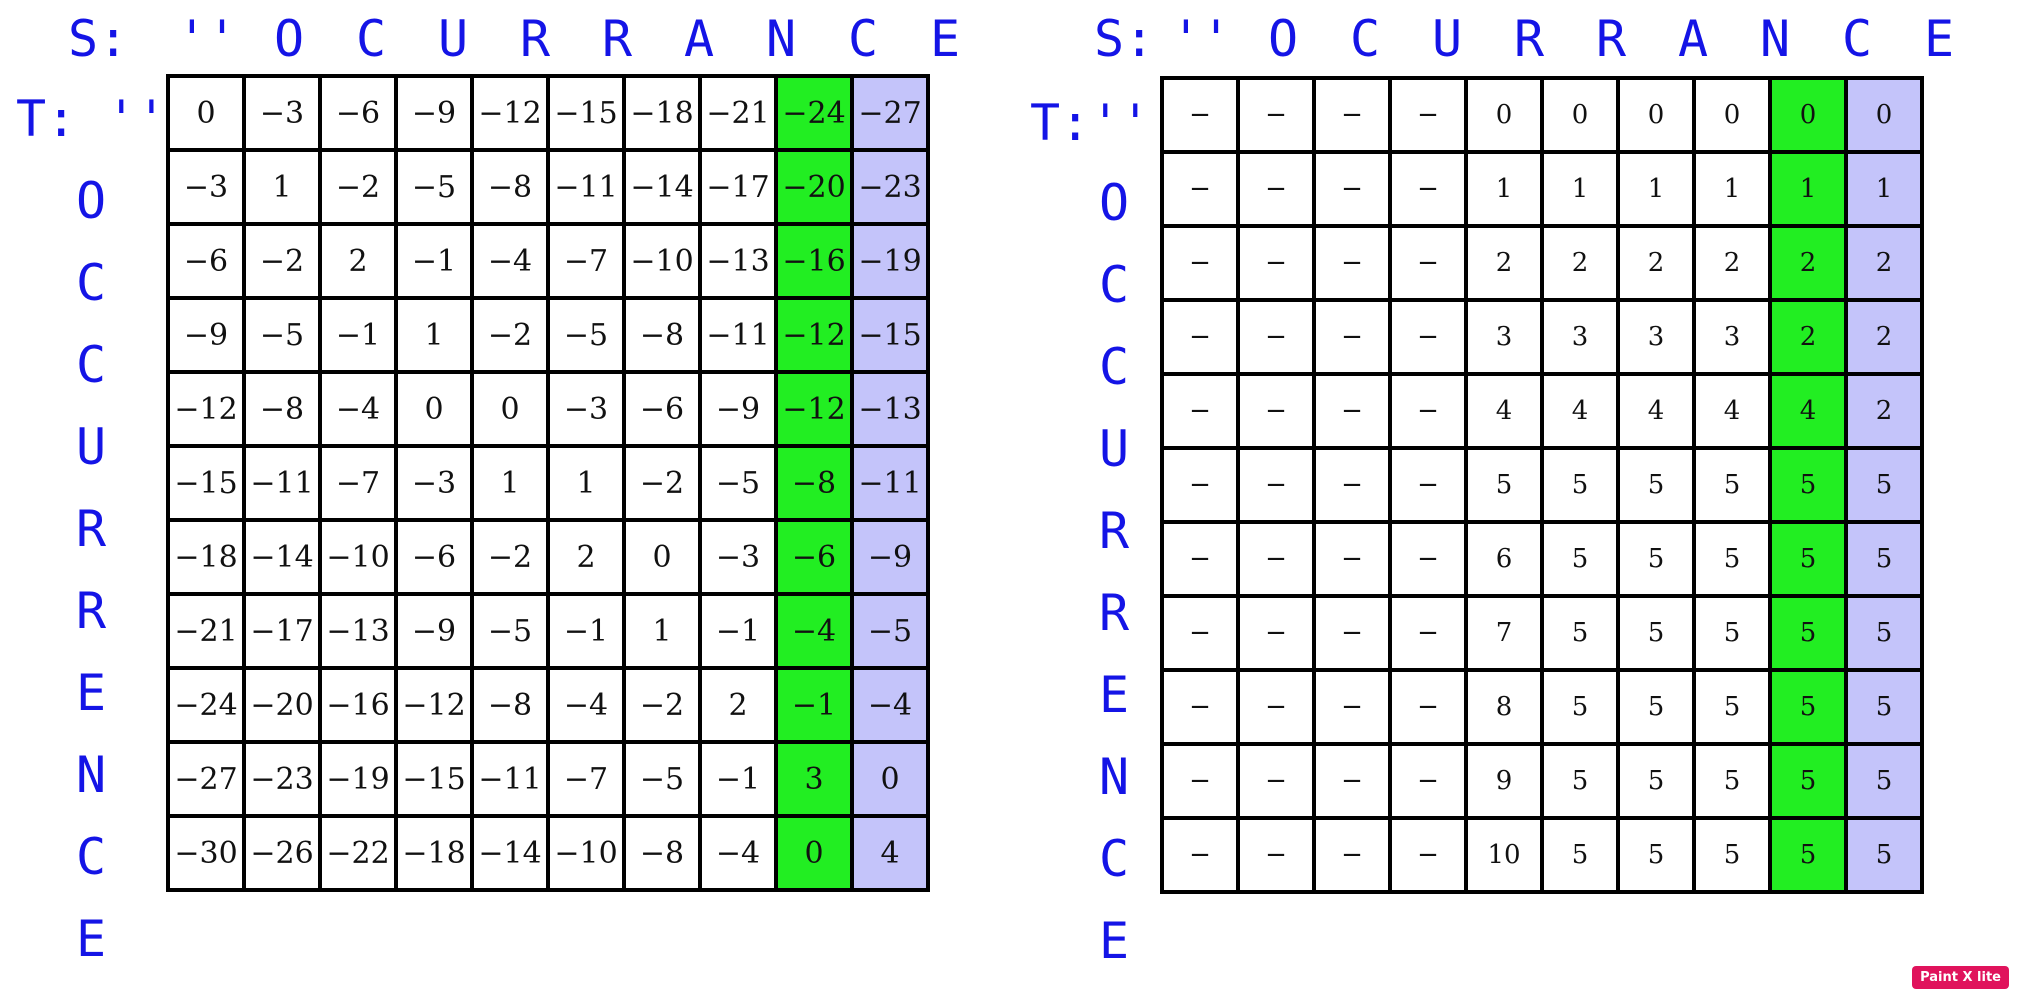 Image resolution: width=2017 pixels, height=997 pixels. What do you see at coordinates (1114, 449) in the screenshot?
I see `row-header: U` at bounding box center [1114, 449].